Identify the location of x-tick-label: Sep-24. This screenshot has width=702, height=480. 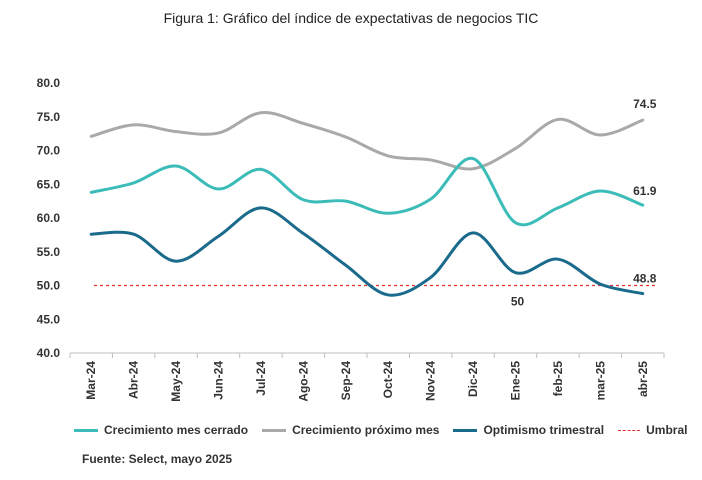
(346, 381).